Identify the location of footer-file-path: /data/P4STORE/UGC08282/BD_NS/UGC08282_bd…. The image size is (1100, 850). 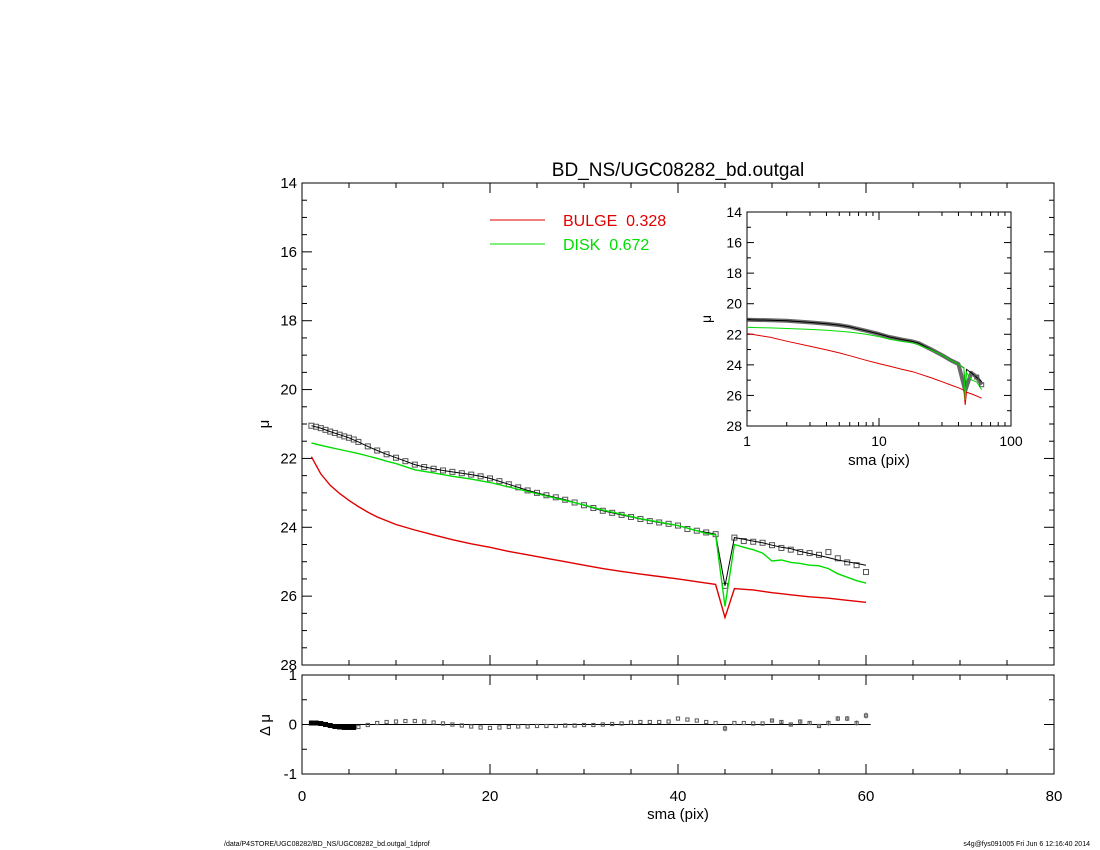
(327, 844).